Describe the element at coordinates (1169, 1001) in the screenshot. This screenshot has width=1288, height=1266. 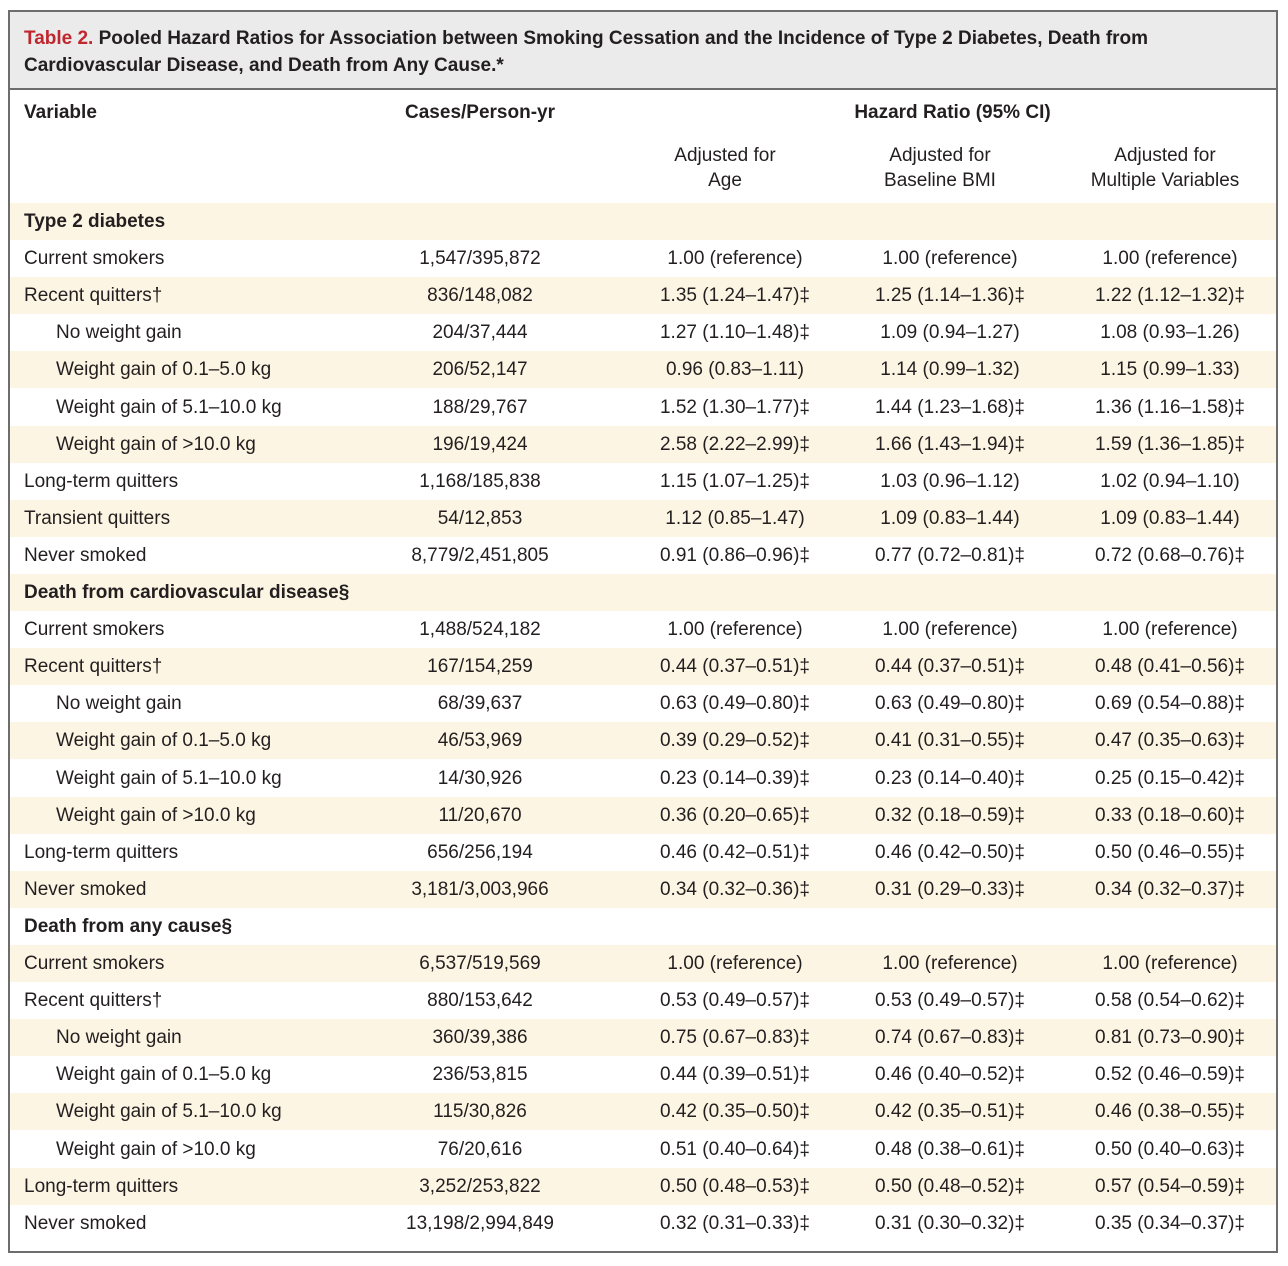
I see `hr-multivariable-cell: 0.58 (0.54–0.62)‡` at that location.